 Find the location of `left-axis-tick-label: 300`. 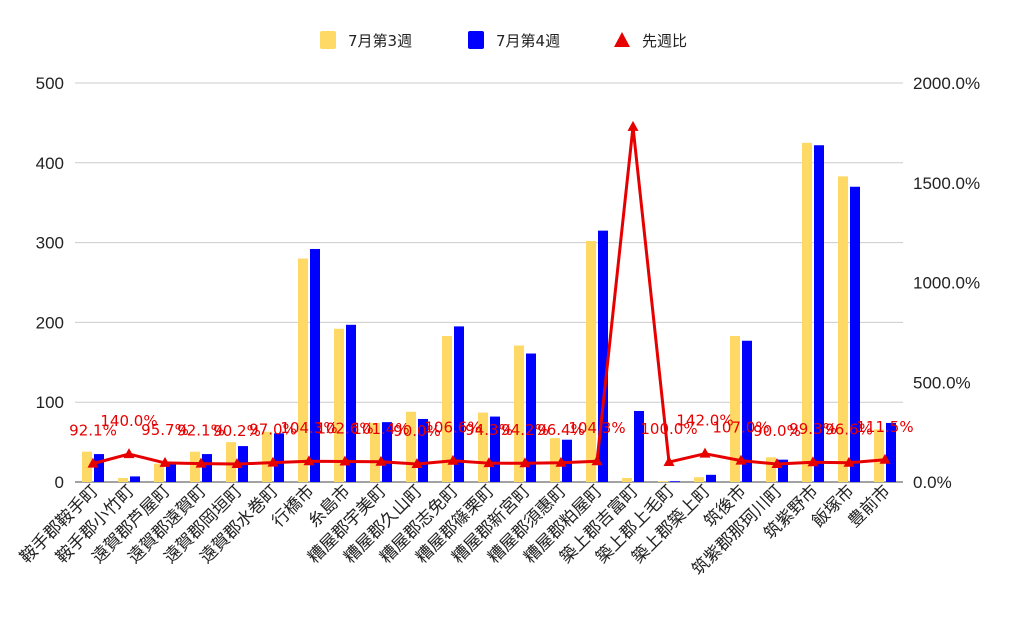

left-axis-tick-label: 300 is located at coordinates (50, 243).